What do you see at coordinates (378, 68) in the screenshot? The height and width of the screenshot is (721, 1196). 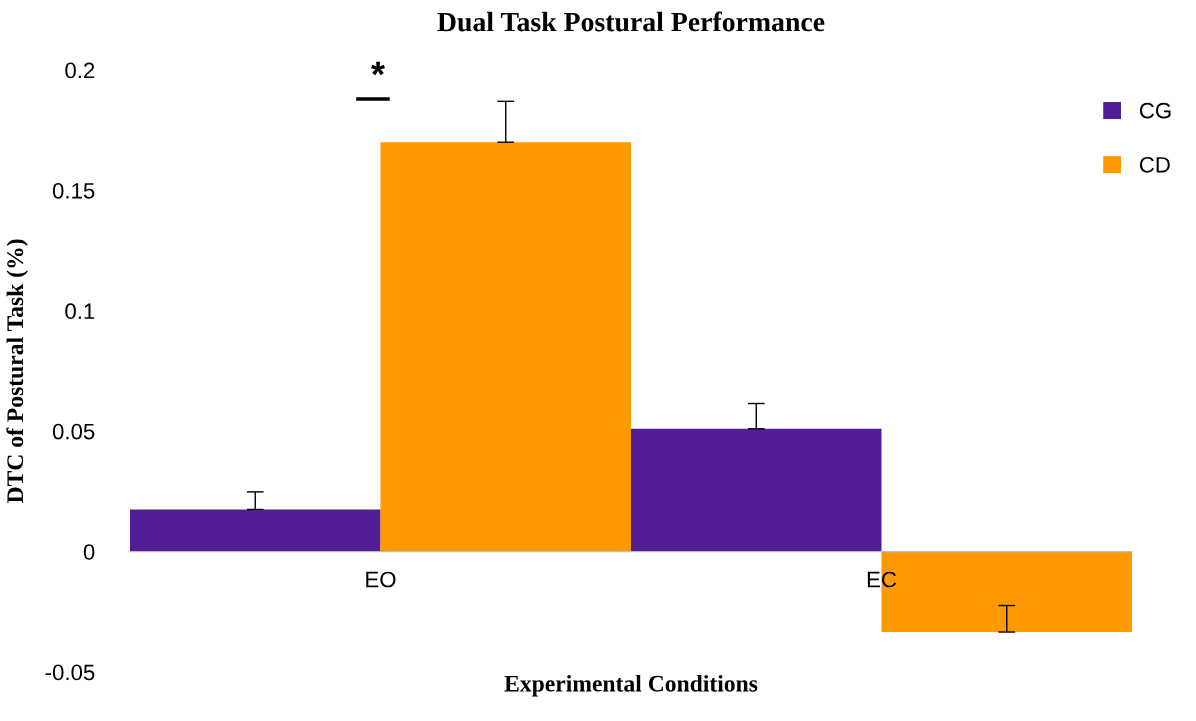 I see `annotation: *` at bounding box center [378, 68].